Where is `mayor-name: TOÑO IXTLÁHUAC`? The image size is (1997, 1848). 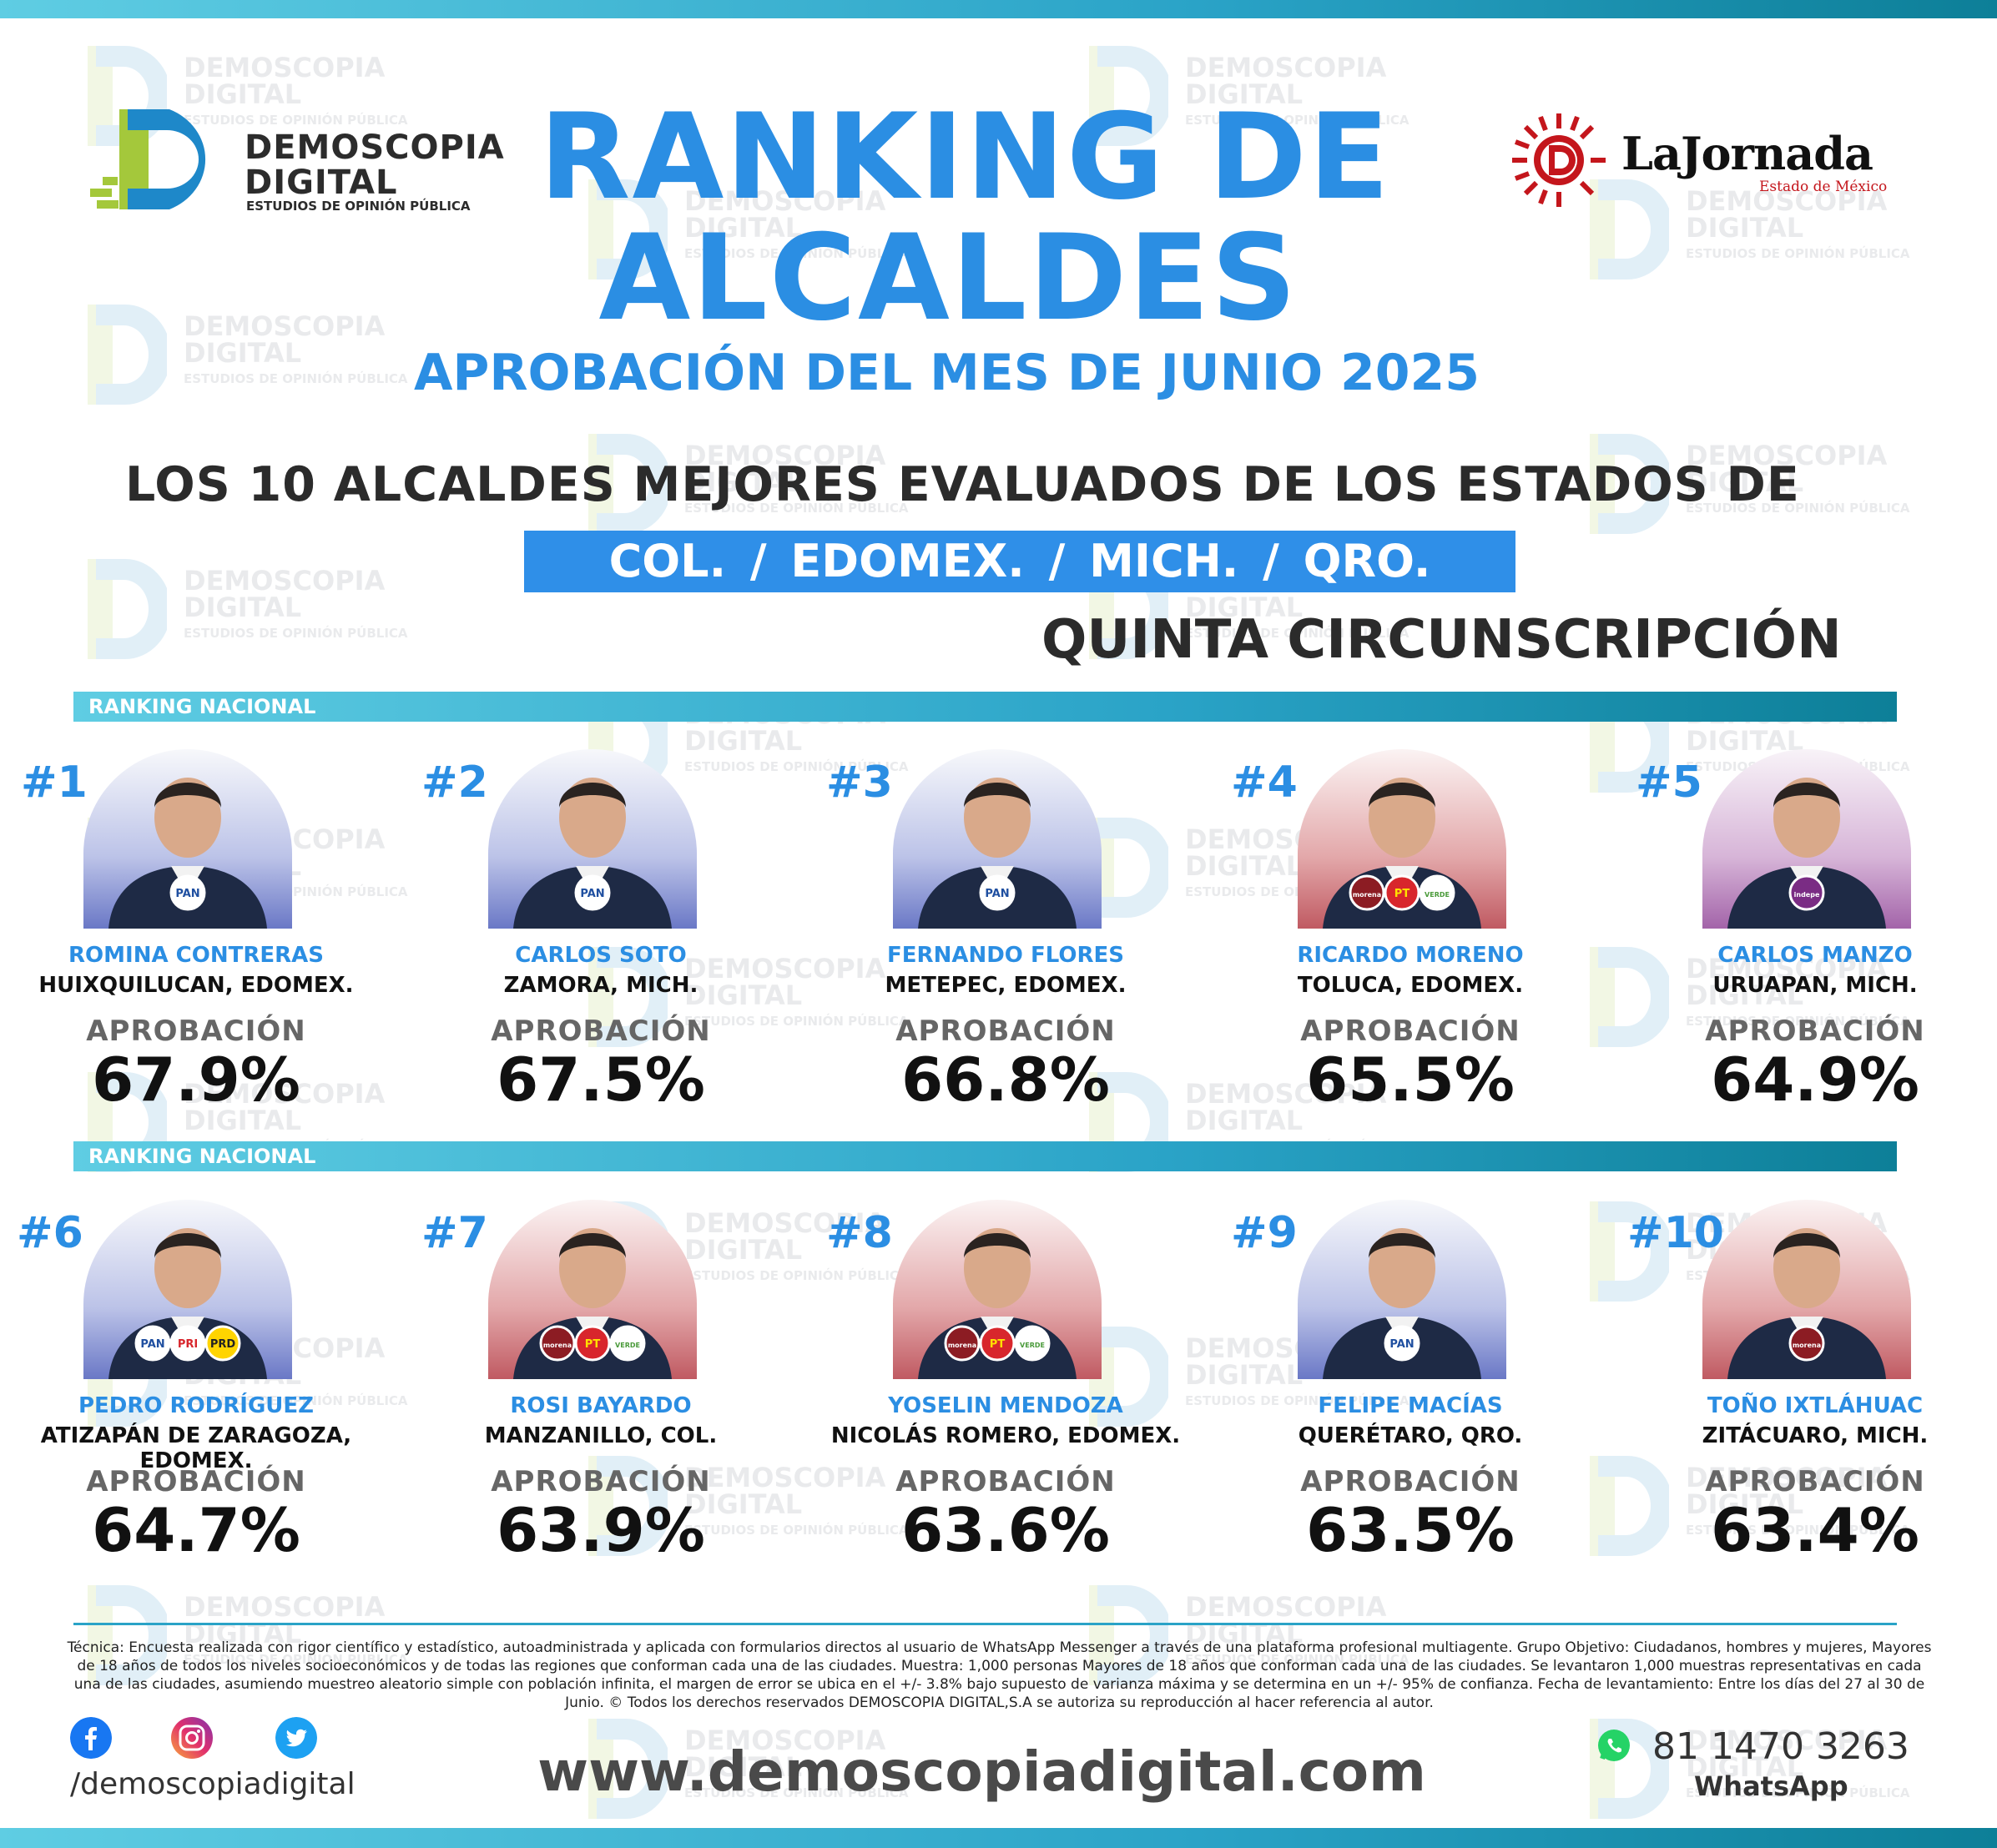
mayor-name: TOÑO IXTLÁHUAC is located at coordinates (1815, 1405).